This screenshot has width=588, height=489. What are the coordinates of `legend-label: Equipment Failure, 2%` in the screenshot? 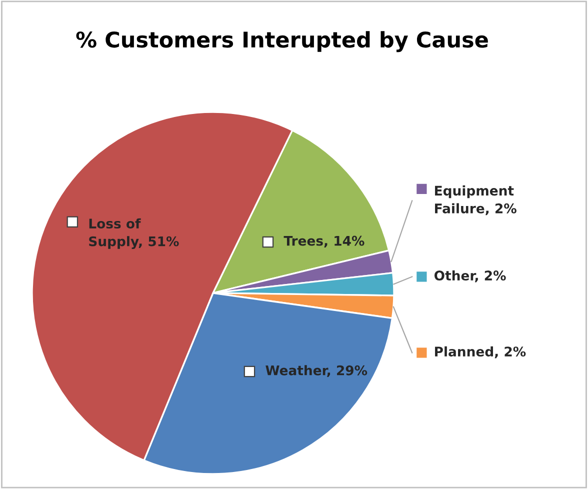 It's located at (475, 200).